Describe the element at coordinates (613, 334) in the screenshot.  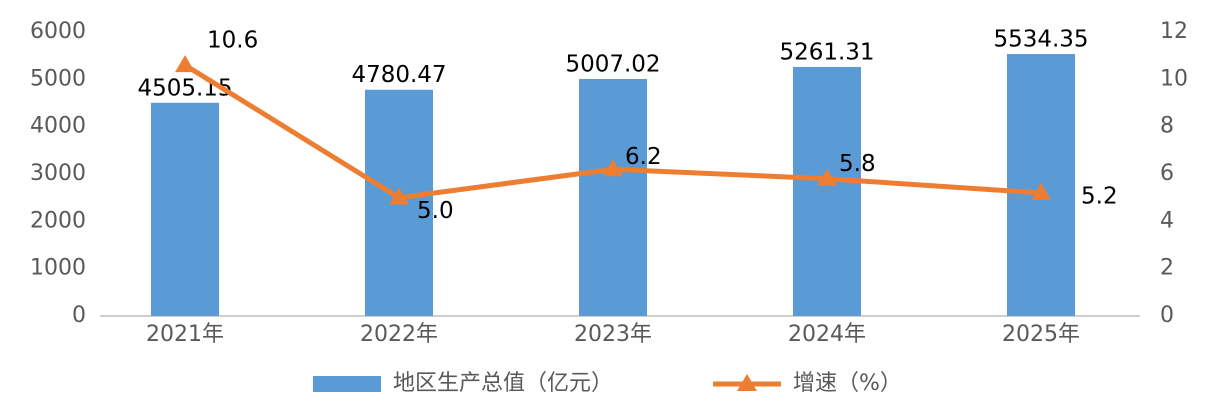
I see `x-tick-label: 2023年` at that location.